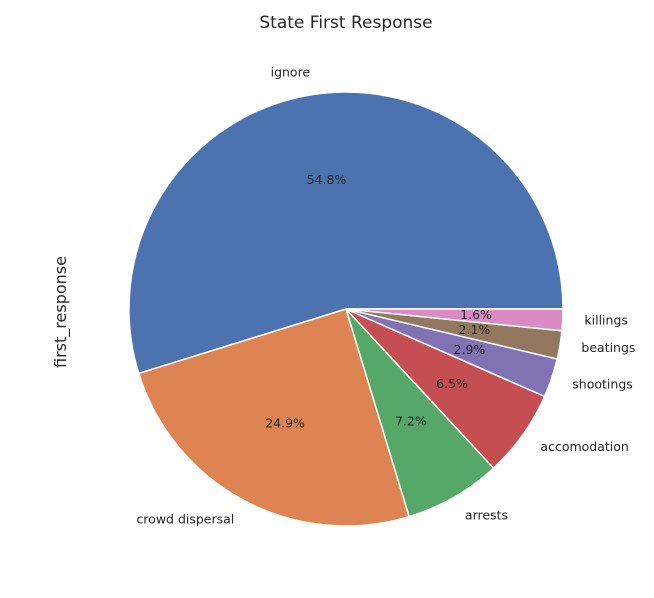  What do you see at coordinates (285, 423) in the screenshot?
I see `slice-pct-label-crowd-dispersal: 24.9%` at bounding box center [285, 423].